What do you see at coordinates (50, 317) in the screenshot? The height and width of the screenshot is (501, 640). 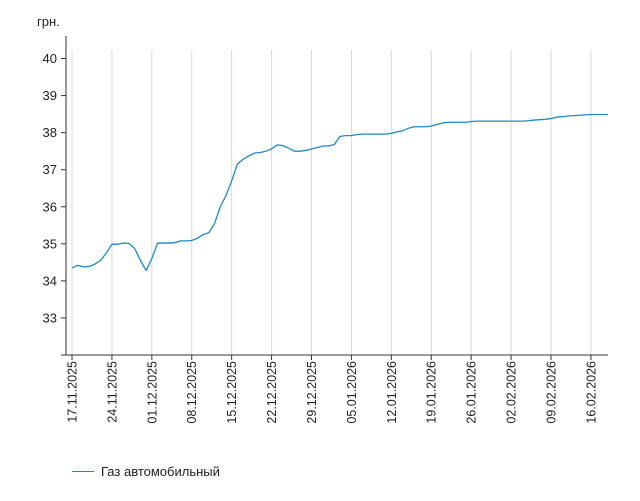 I see `y-tick-label: 33` at bounding box center [50, 317].